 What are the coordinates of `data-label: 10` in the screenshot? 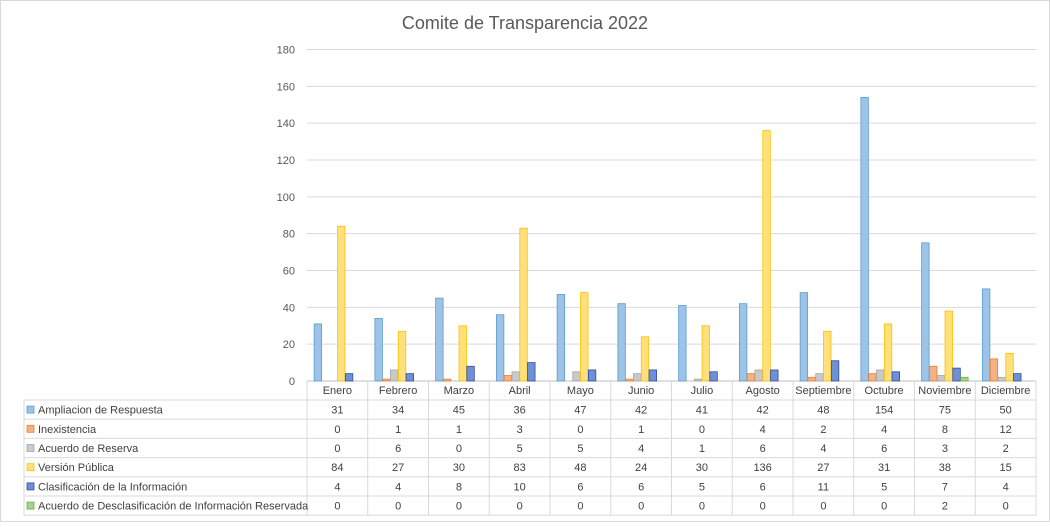 It's located at (520, 487).